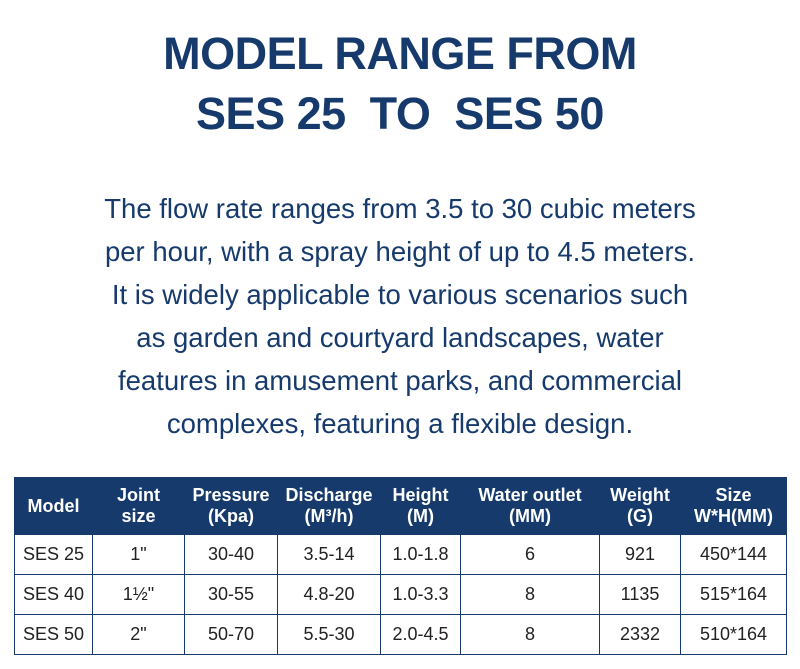 This screenshot has width=800, height=669. What do you see at coordinates (420, 506) in the screenshot?
I see `header-height: Height (M)` at bounding box center [420, 506].